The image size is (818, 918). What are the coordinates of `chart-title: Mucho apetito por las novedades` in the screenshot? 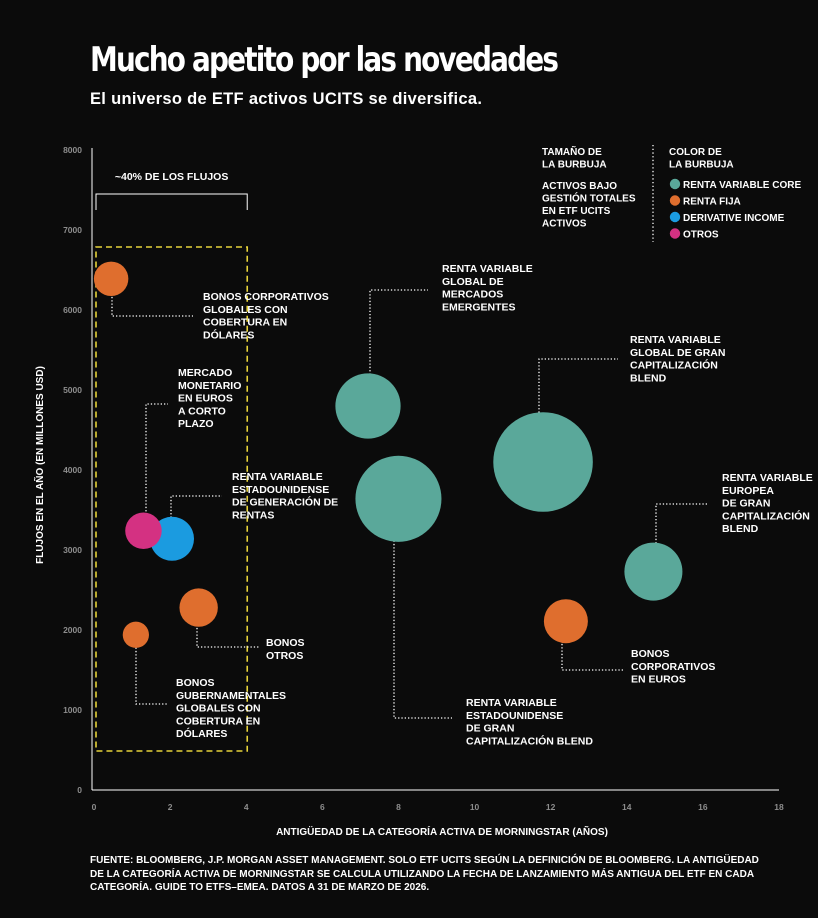 It's located at (324, 60).